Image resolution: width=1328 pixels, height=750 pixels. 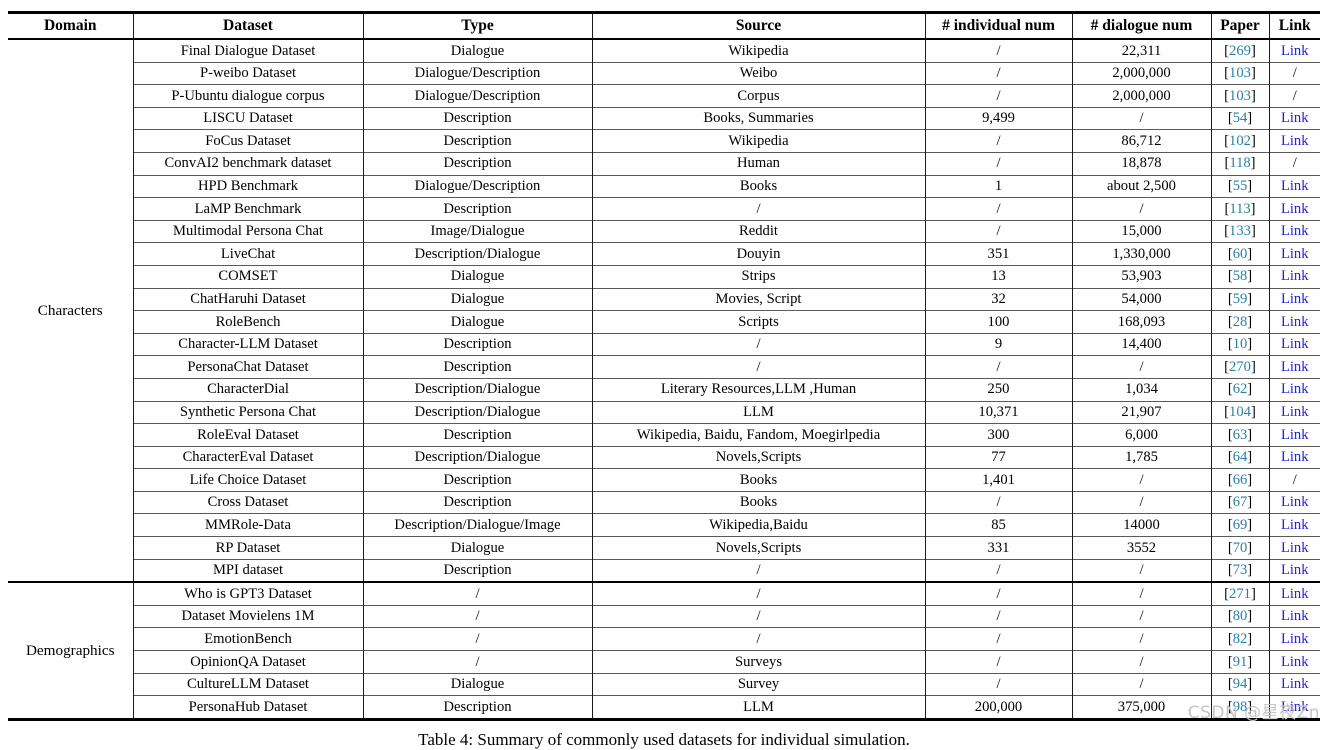 I want to click on paper-citation-link: 10, so click(x=1240, y=344).